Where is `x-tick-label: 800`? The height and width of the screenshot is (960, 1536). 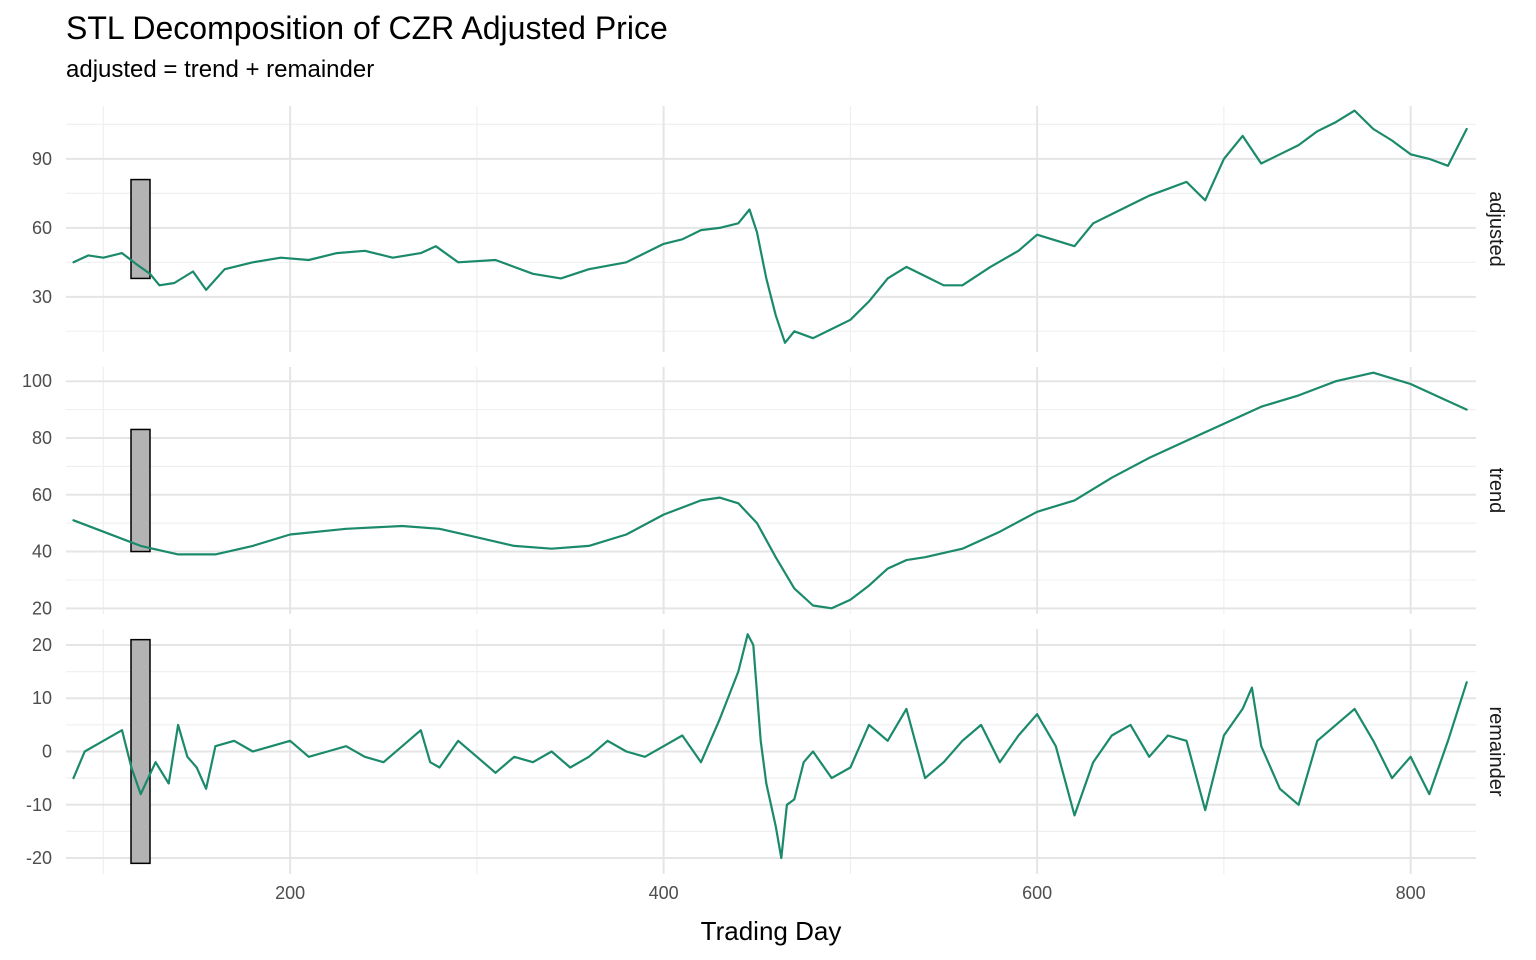
x-tick-label: 800 is located at coordinates (1411, 893).